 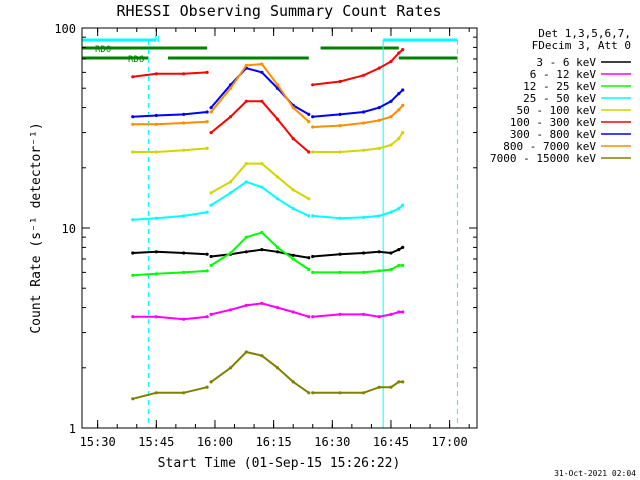 What do you see at coordinates (156, 40) in the screenshot?
I see `flag-label: N` at bounding box center [156, 40].